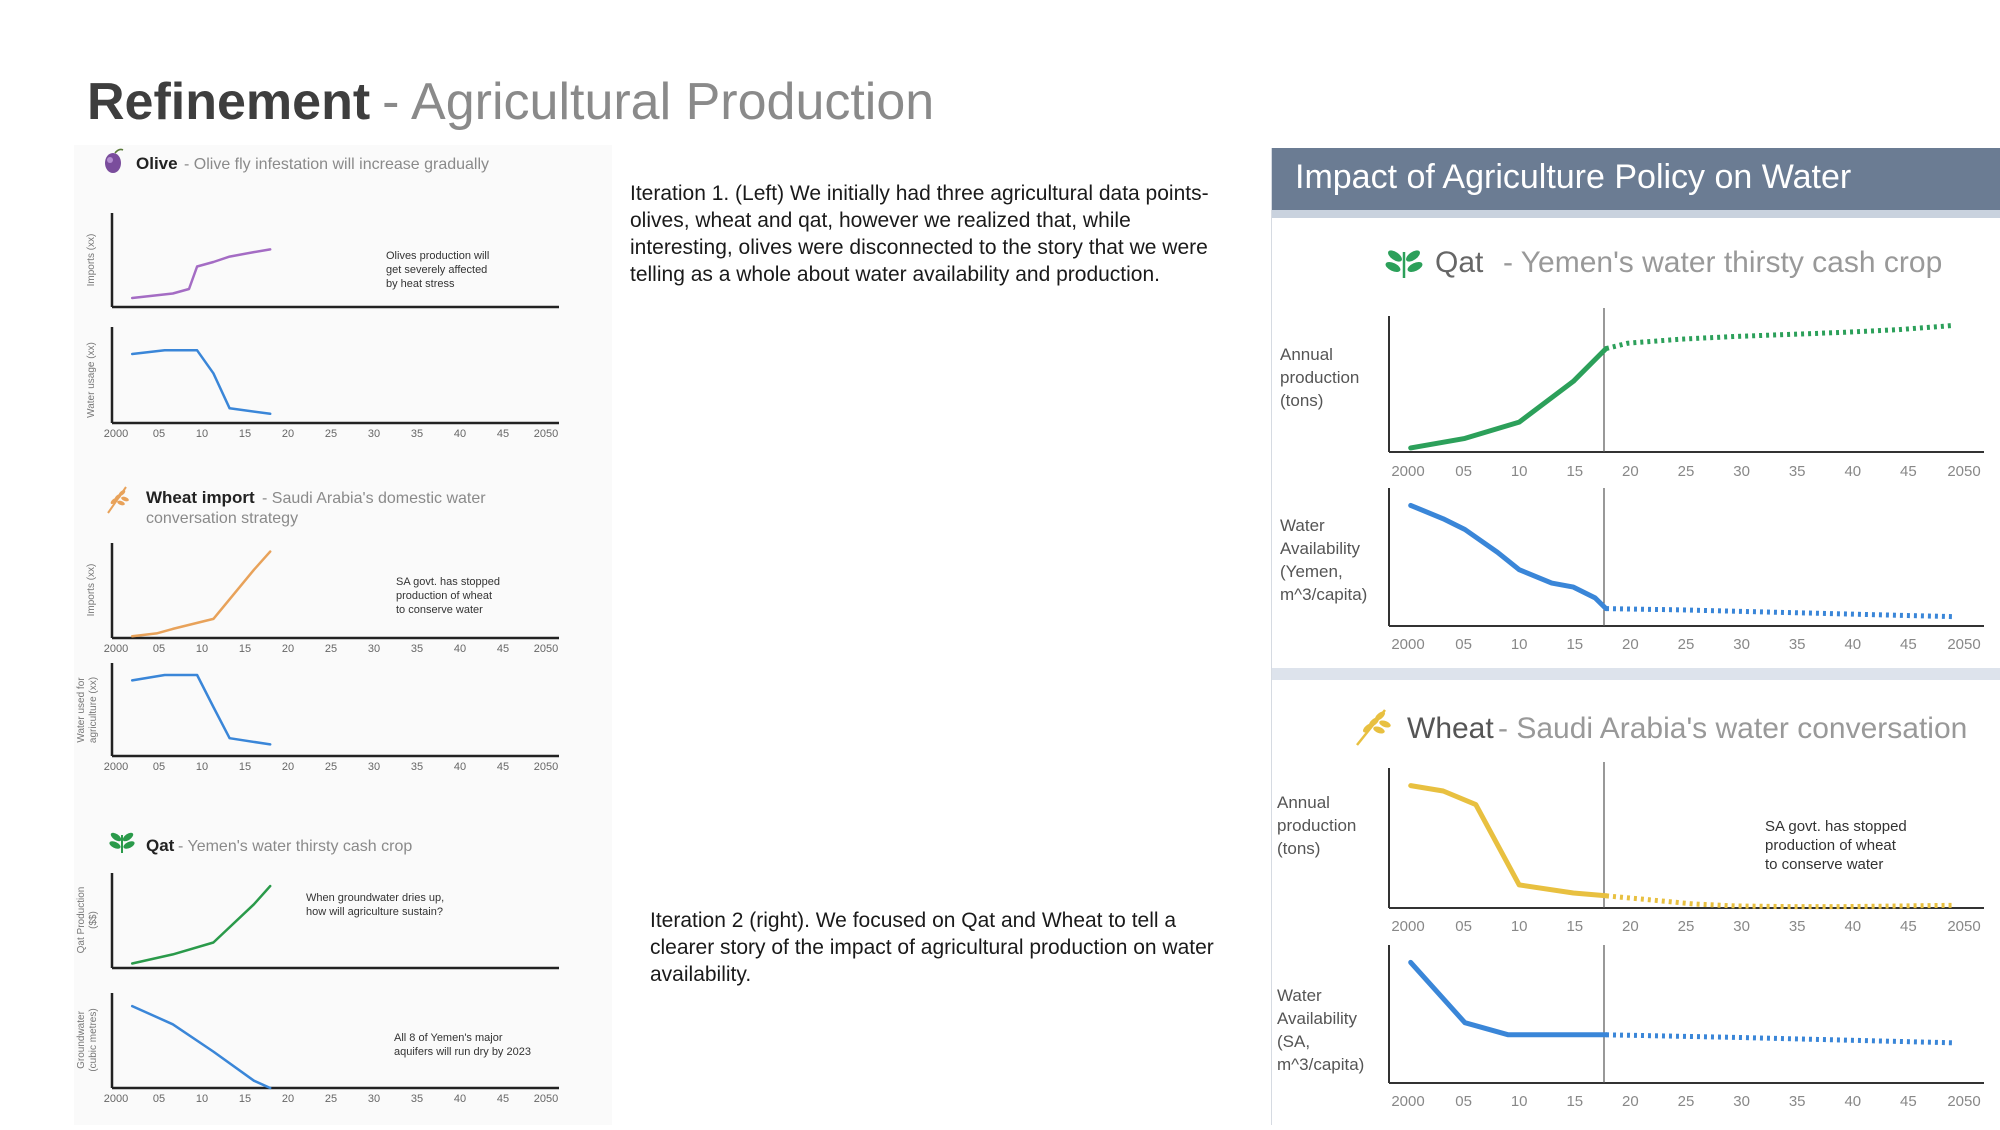 The width and height of the screenshot is (2000, 1130). What do you see at coordinates (81, 920) in the screenshot?
I see `y-axis-label-1: Qat Production` at bounding box center [81, 920].